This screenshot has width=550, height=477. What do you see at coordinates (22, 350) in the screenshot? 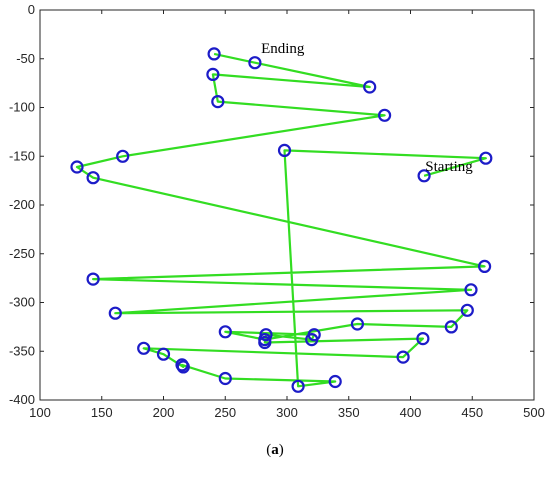
I see `y-tick-label: -350` at bounding box center [22, 350].